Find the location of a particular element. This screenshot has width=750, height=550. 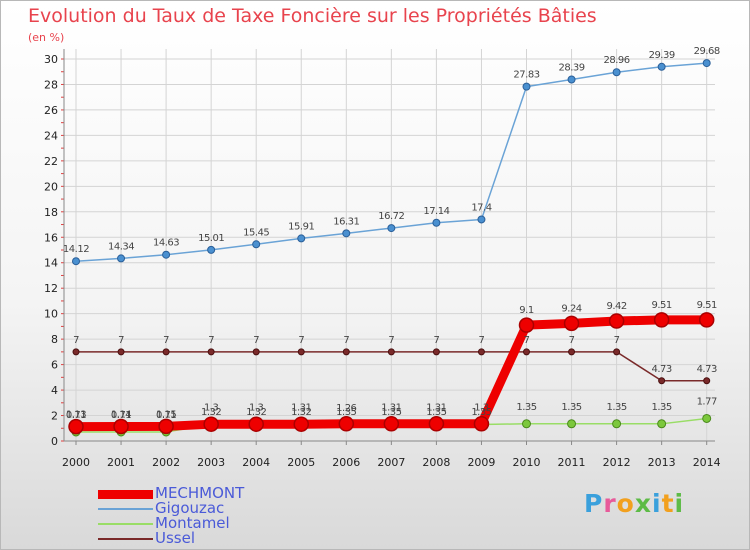

legend-item-montamel: Montamel is located at coordinates (228, 523).